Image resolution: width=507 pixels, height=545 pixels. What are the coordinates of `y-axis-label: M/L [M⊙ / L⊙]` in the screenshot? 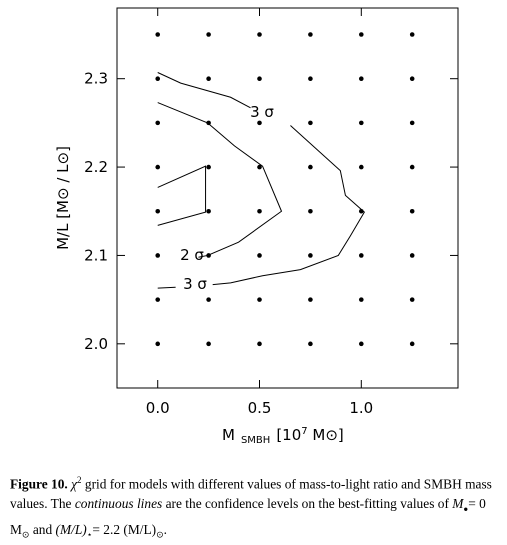 It's located at (63, 198).